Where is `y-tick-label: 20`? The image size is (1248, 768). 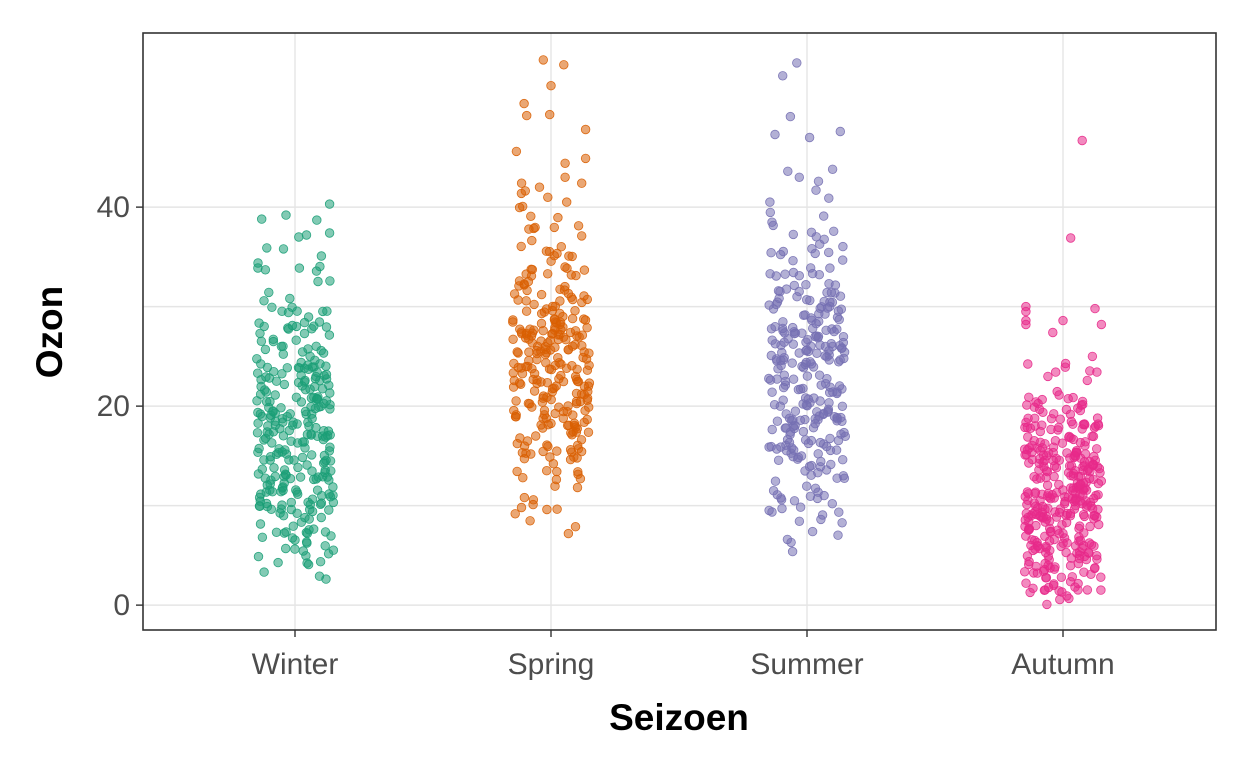 y-tick-label: 20 is located at coordinates (113, 406).